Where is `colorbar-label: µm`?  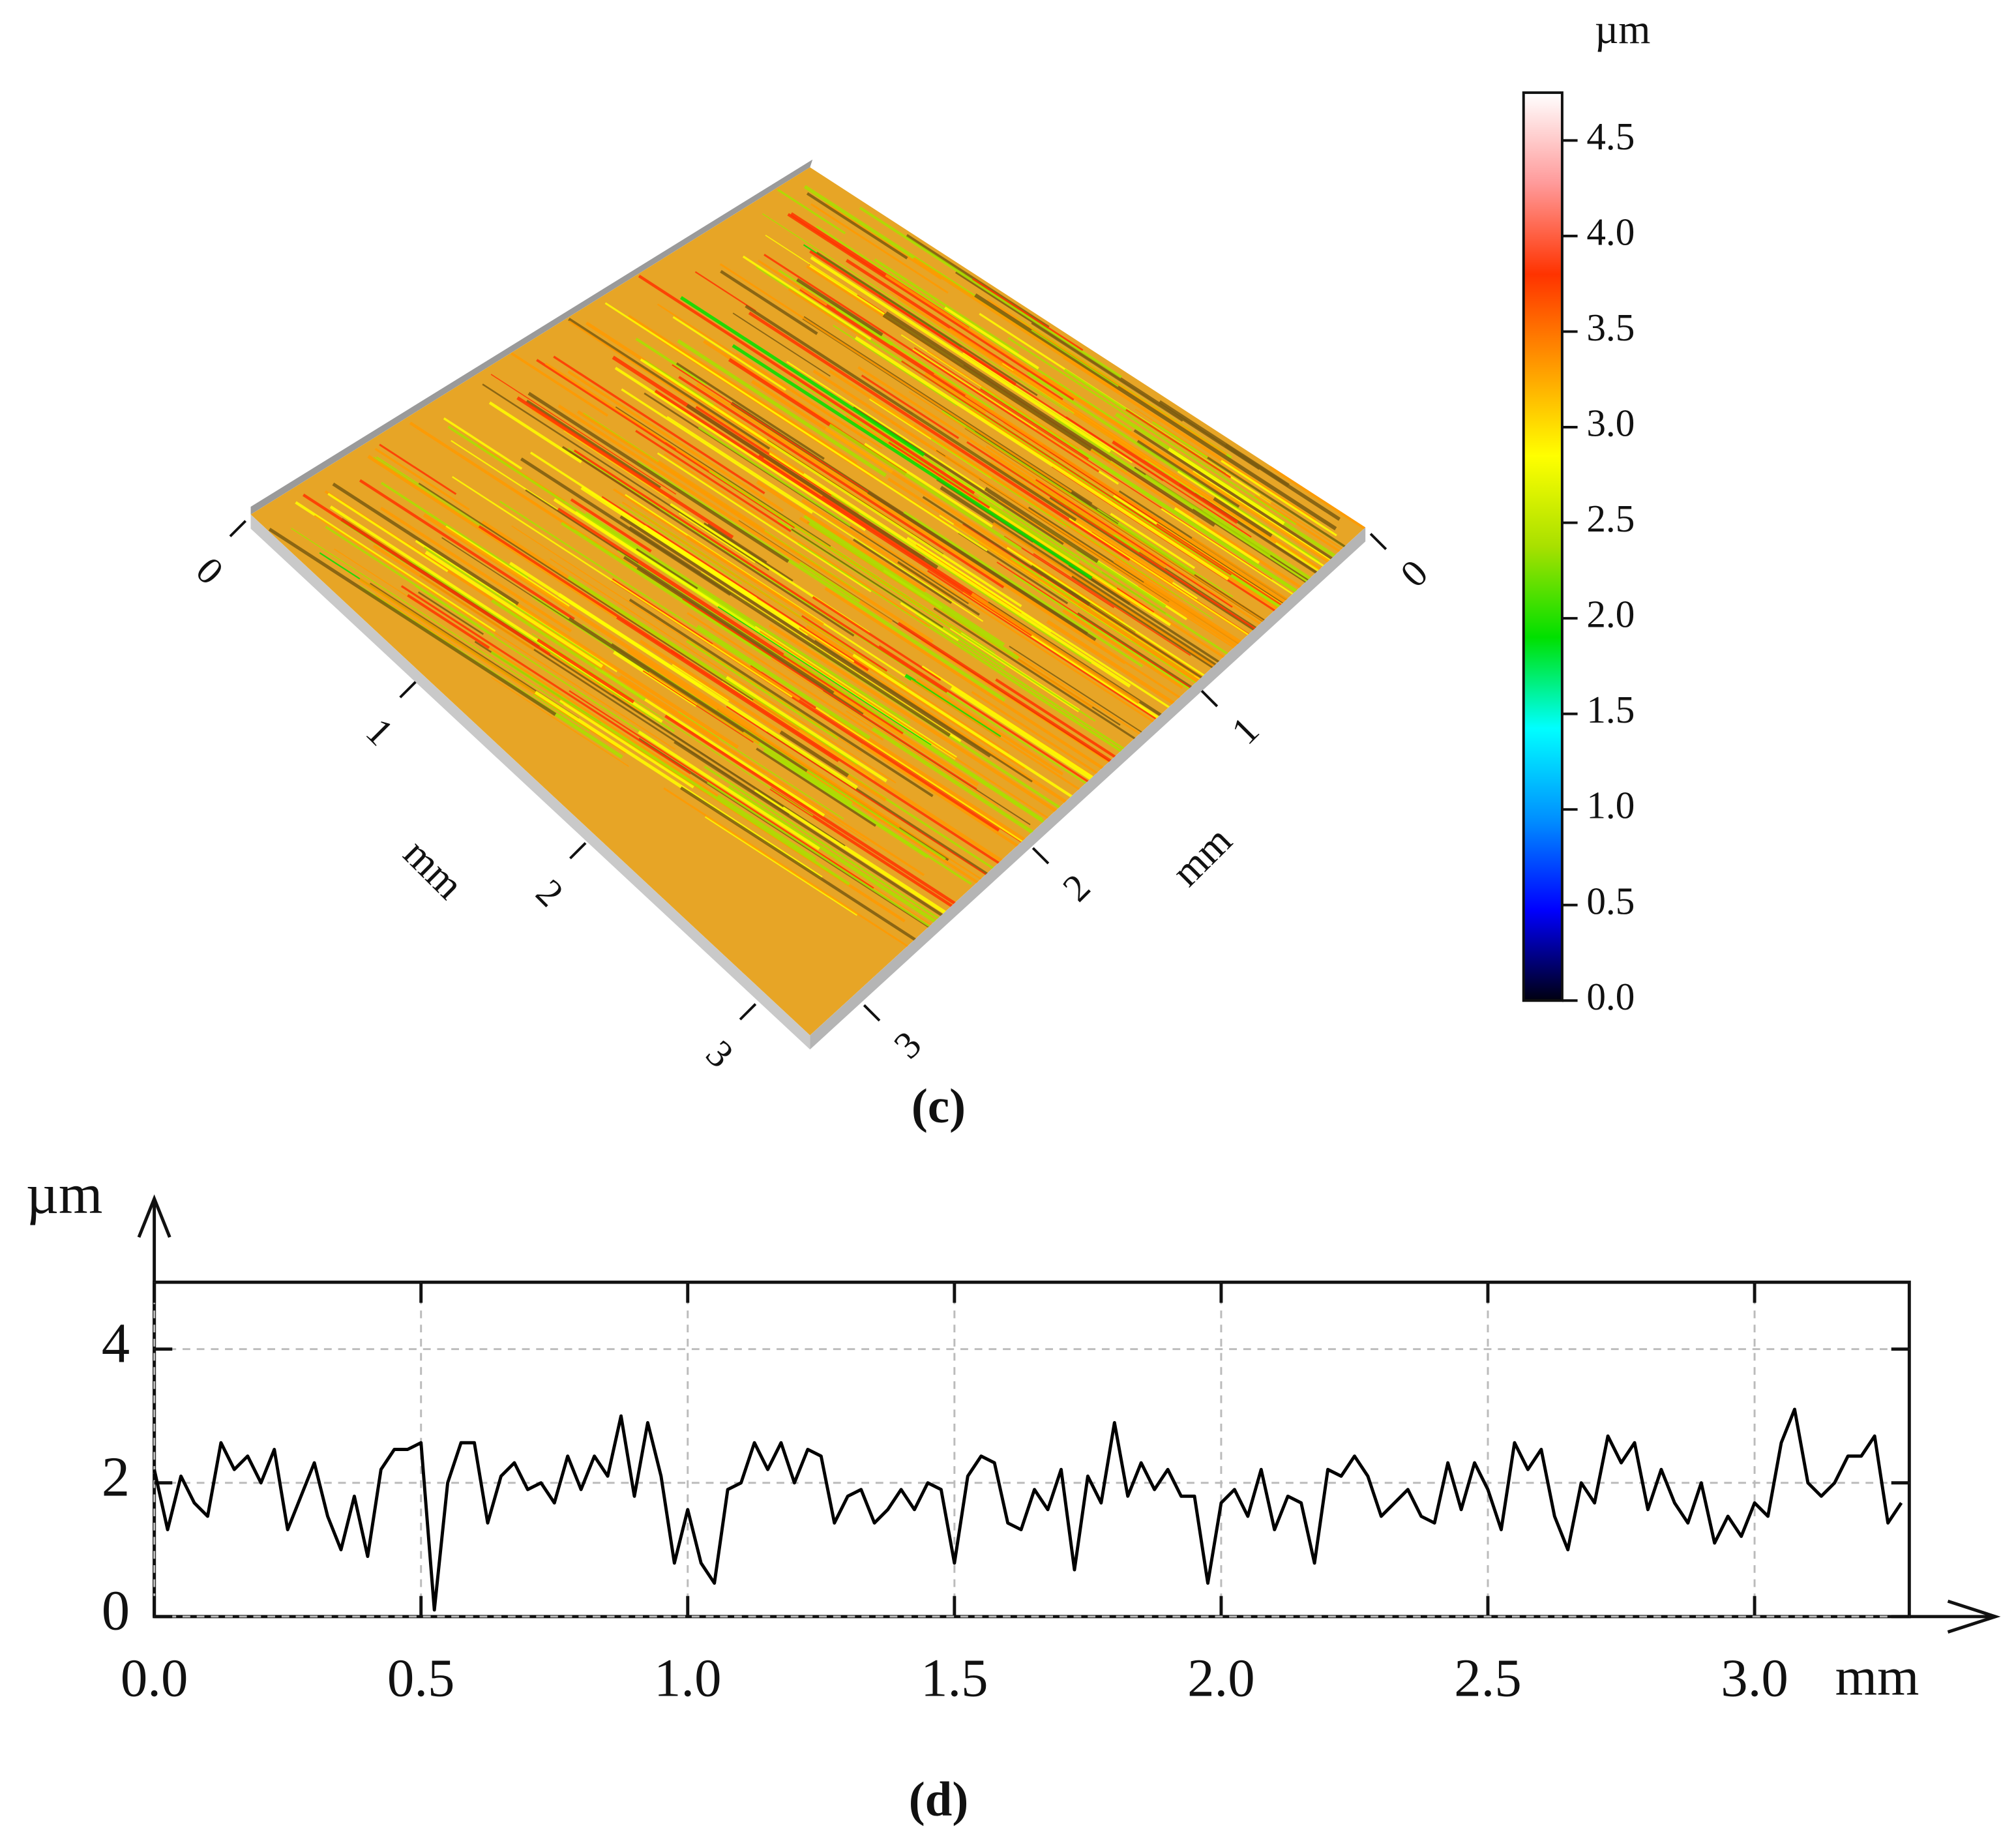 colorbar-label: µm is located at coordinates (1623, 29).